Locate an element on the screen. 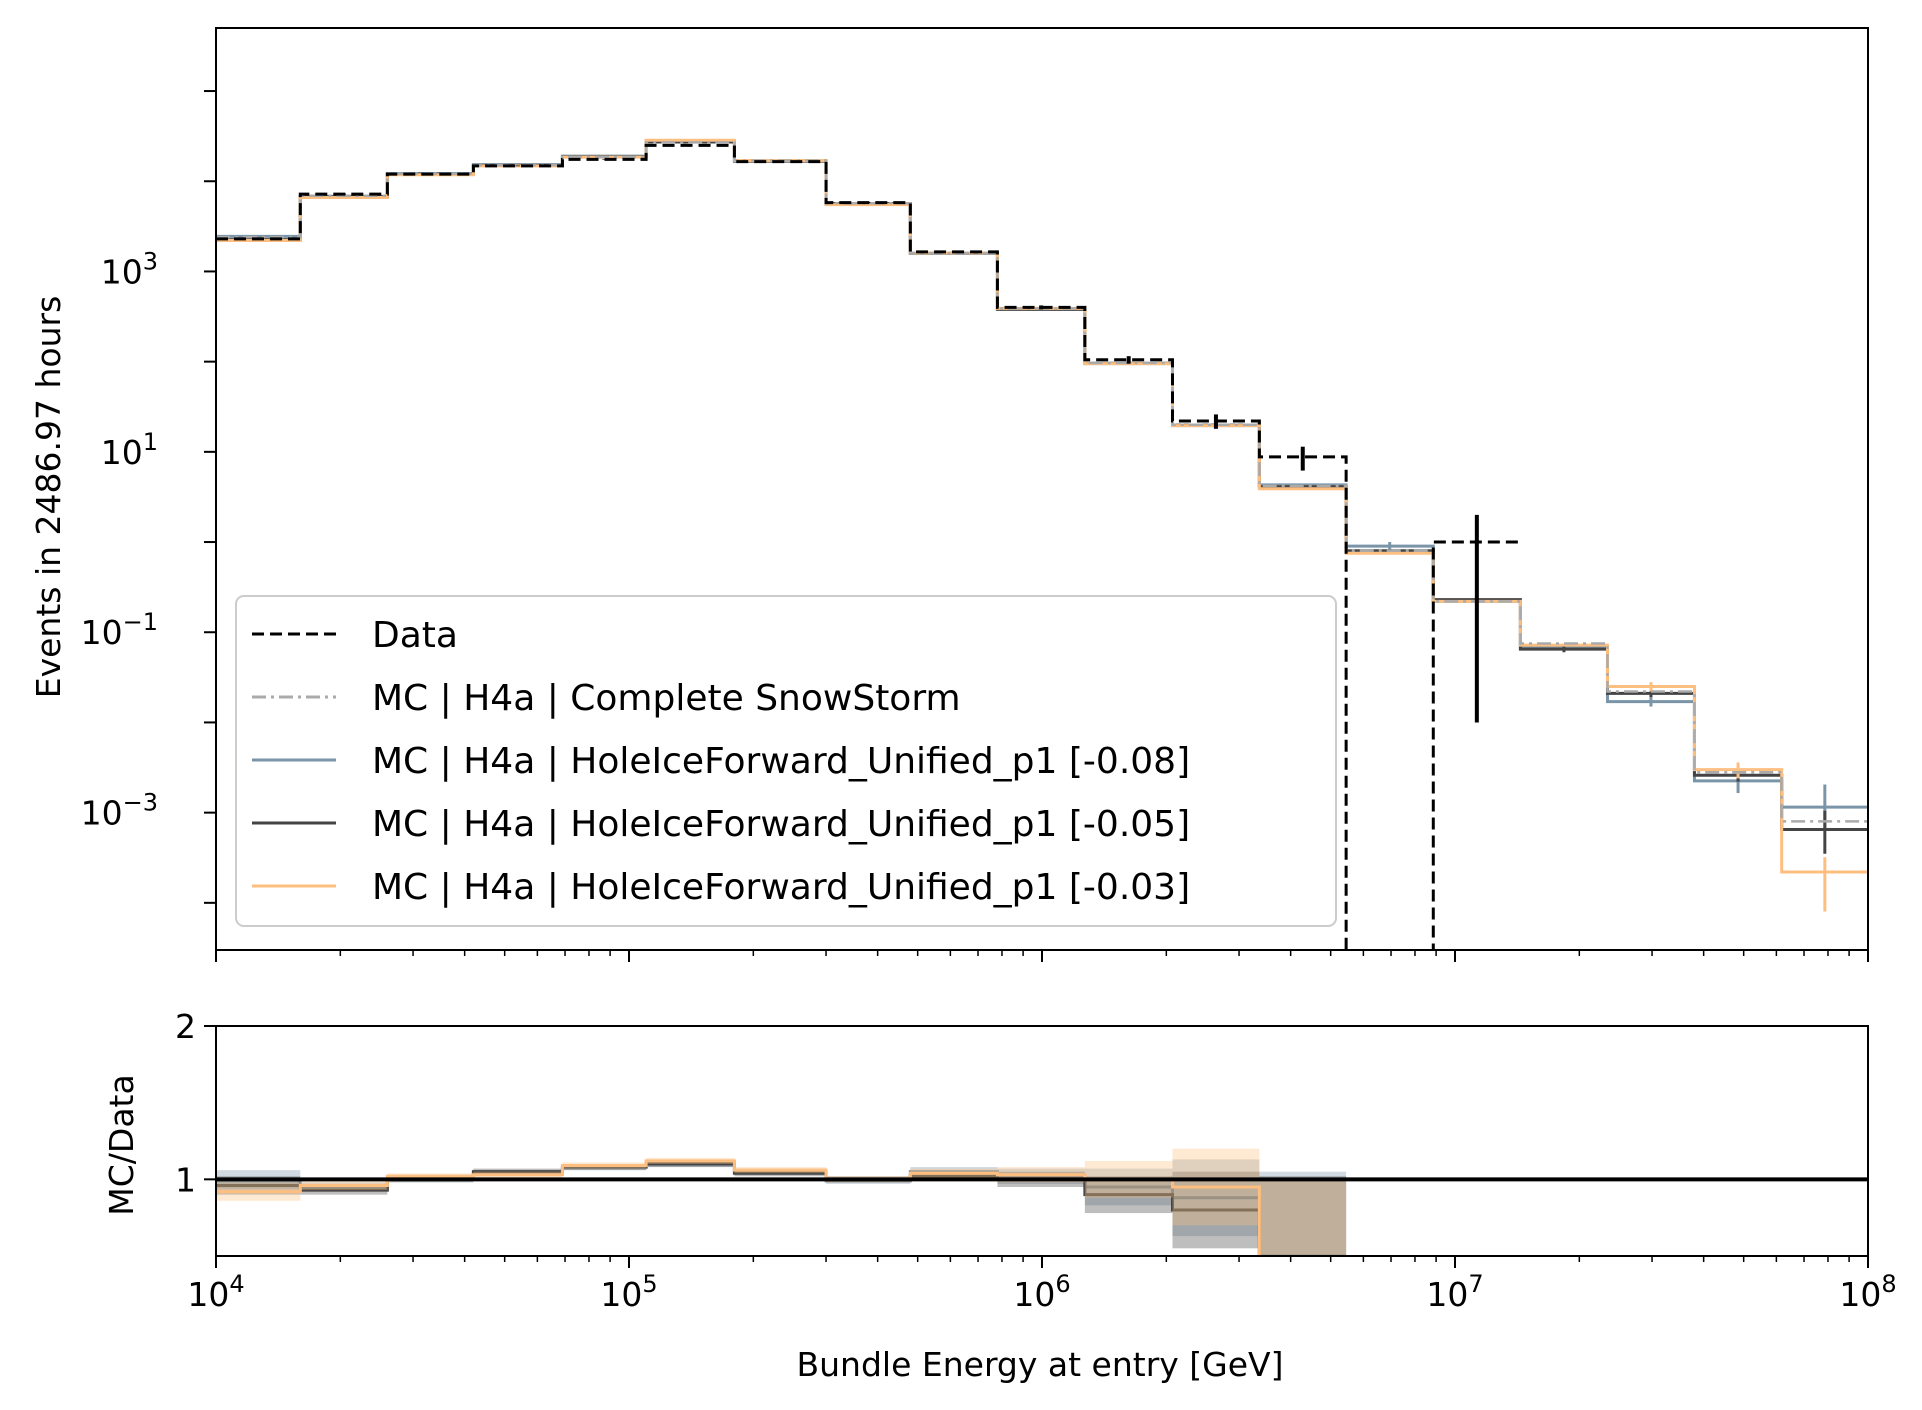  y-tick-label: 10³ is located at coordinates (129, 269).